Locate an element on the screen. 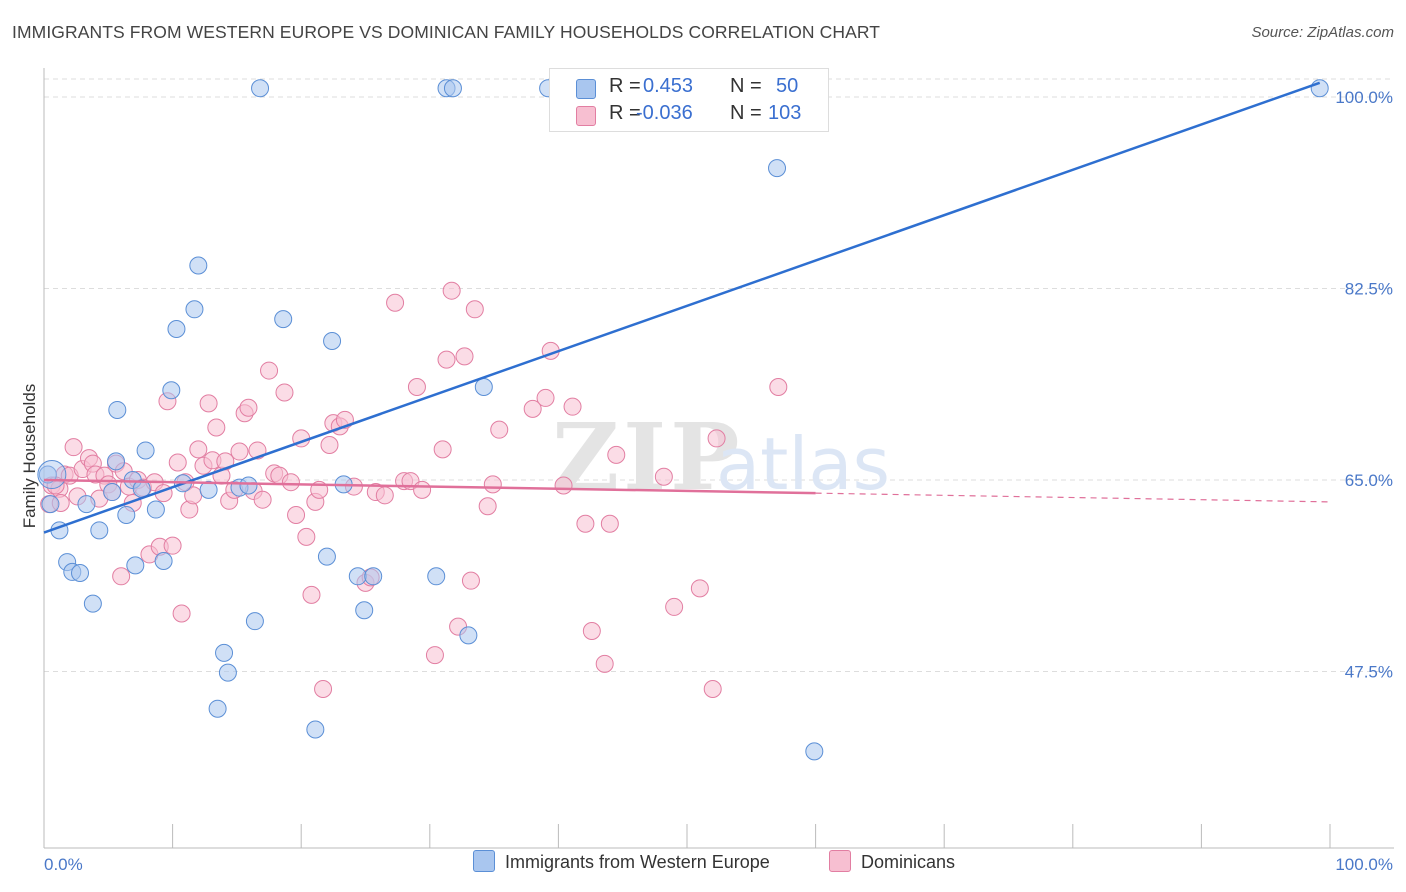 The width and height of the screenshot is (1406, 892). n-value: 103 is located at coordinates (785, 113).